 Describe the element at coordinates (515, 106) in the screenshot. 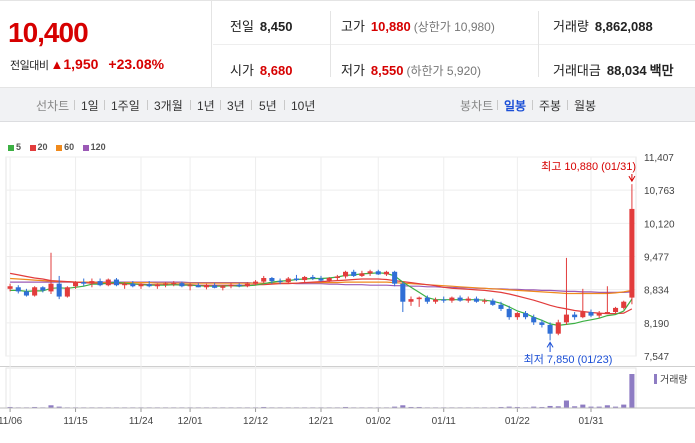

I see `tab-daily: 일봉` at that location.